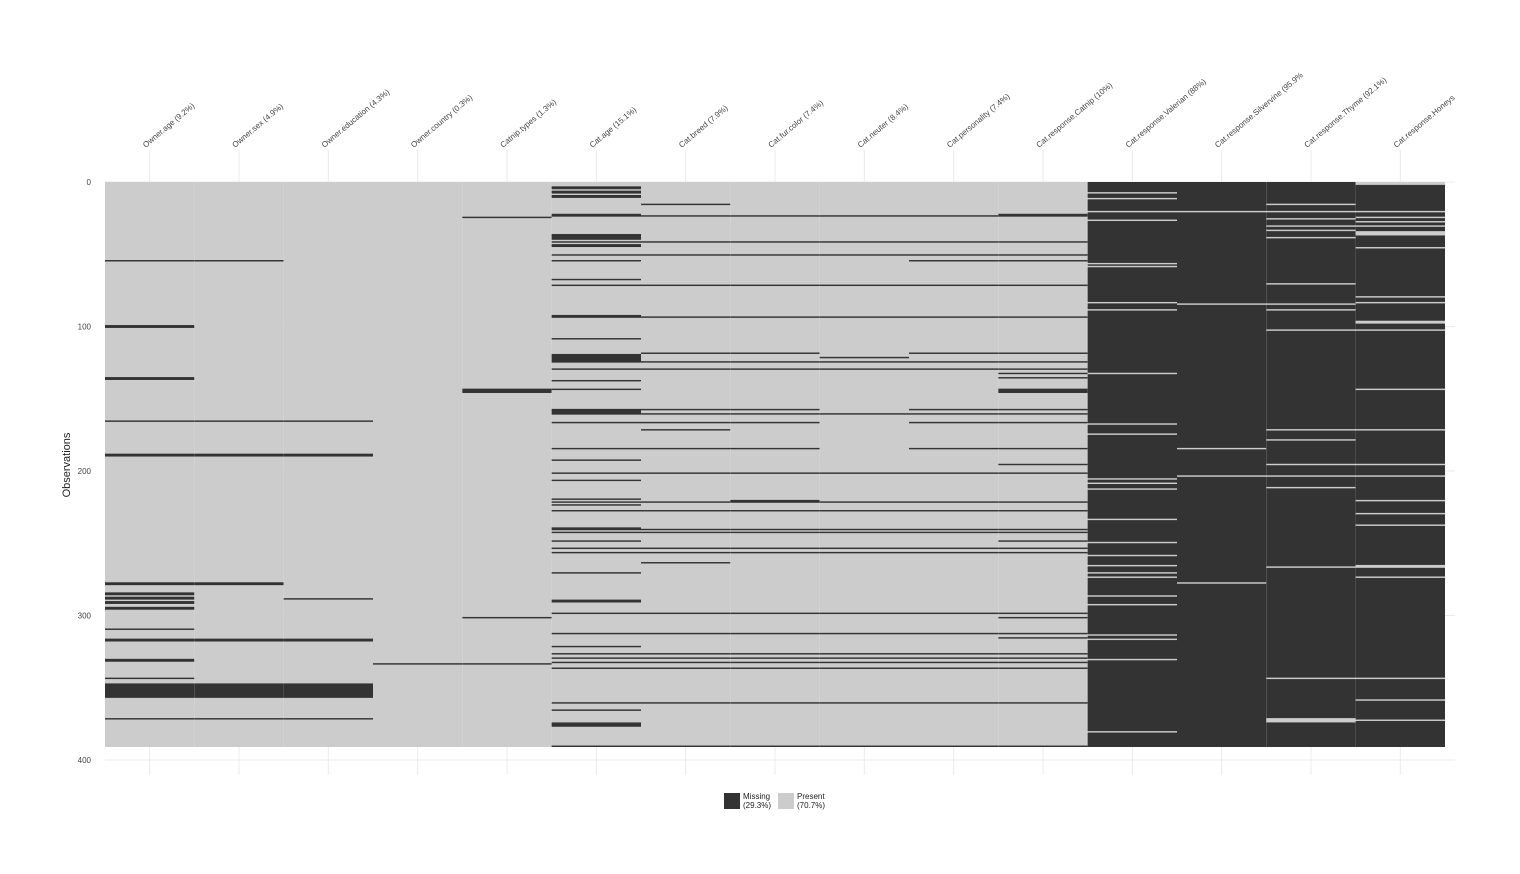 The width and height of the screenshot is (1520, 874). I want to click on legend-label: Present, so click(811, 796).